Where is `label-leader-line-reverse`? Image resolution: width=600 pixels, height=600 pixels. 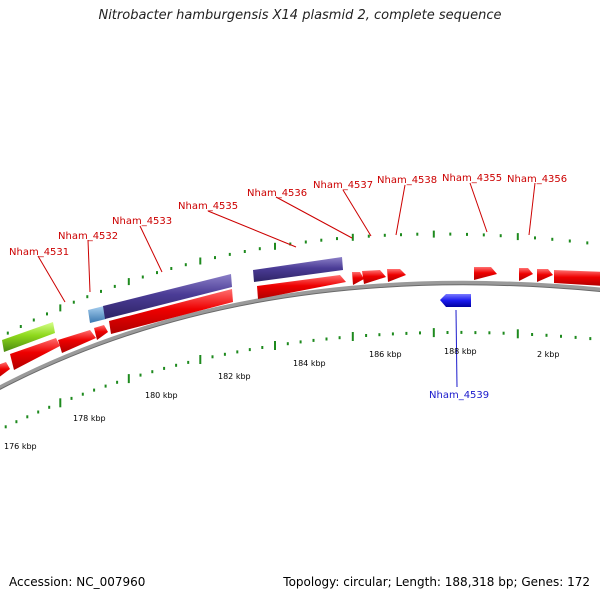
label-leader-line-reverse is located at coordinates (456, 348).